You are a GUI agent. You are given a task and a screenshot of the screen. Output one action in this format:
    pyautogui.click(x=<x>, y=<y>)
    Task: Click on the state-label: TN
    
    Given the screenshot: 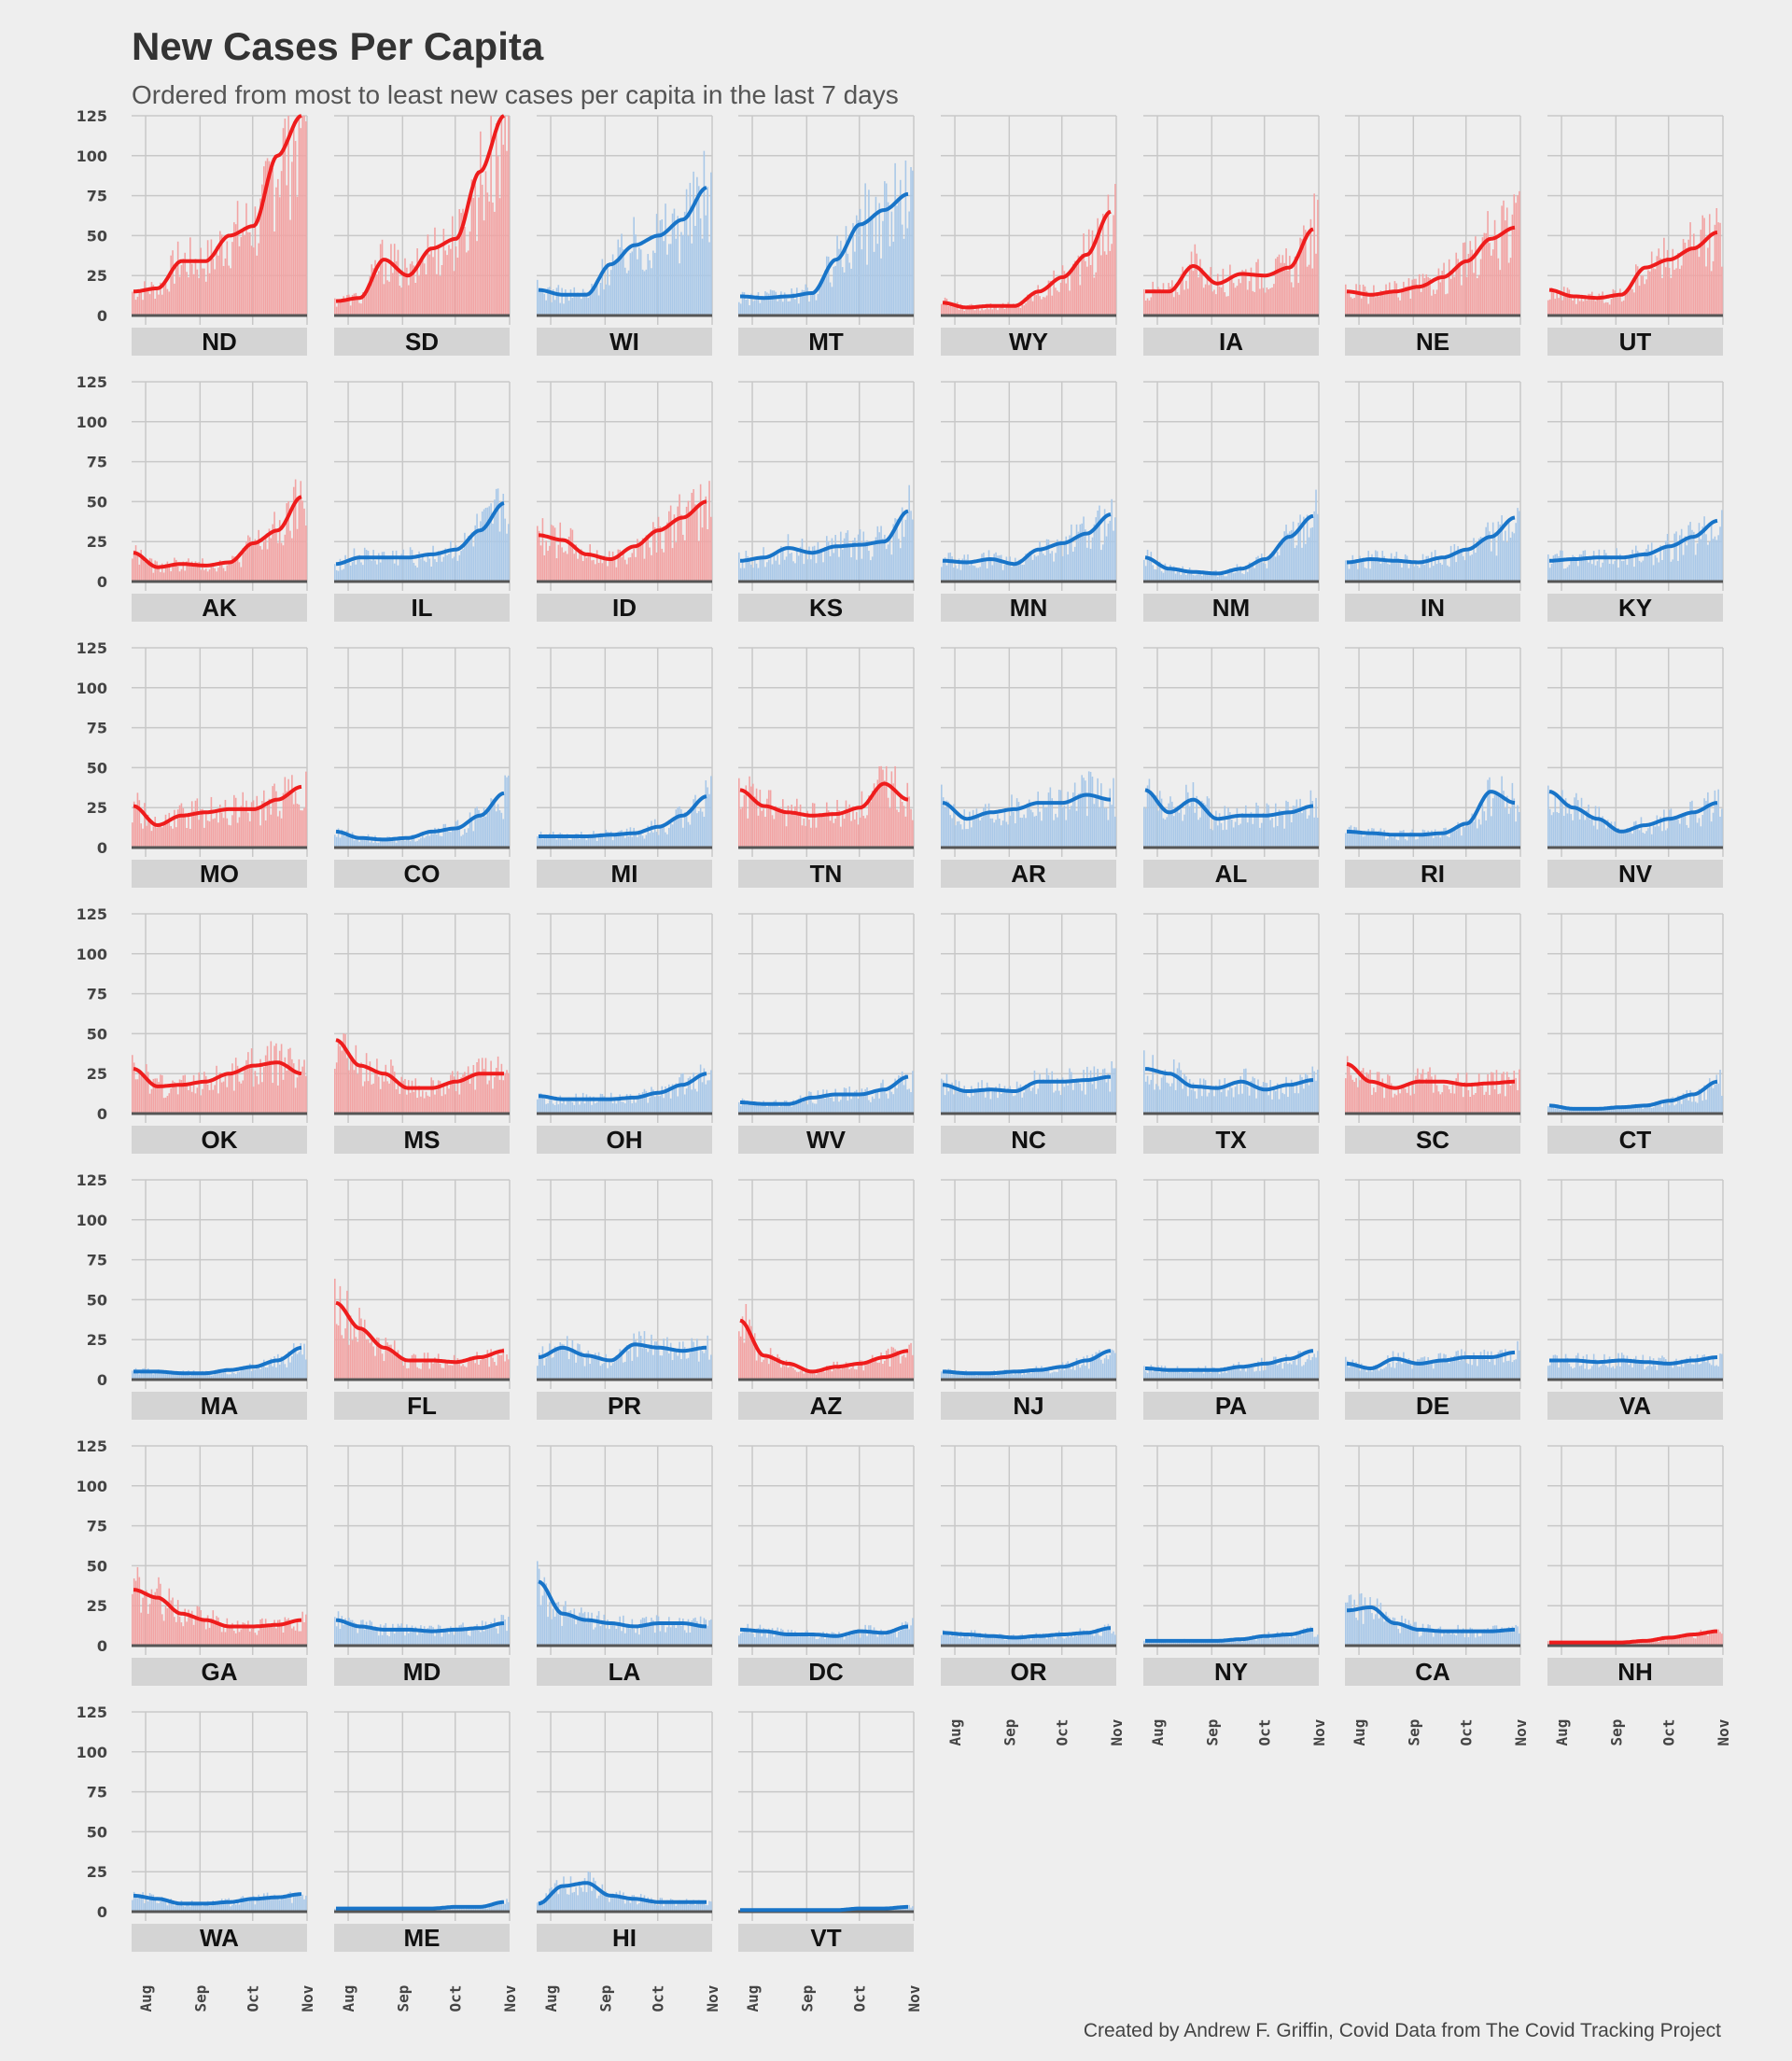 What is the action you would take?
    pyautogui.click(x=826, y=874)
    